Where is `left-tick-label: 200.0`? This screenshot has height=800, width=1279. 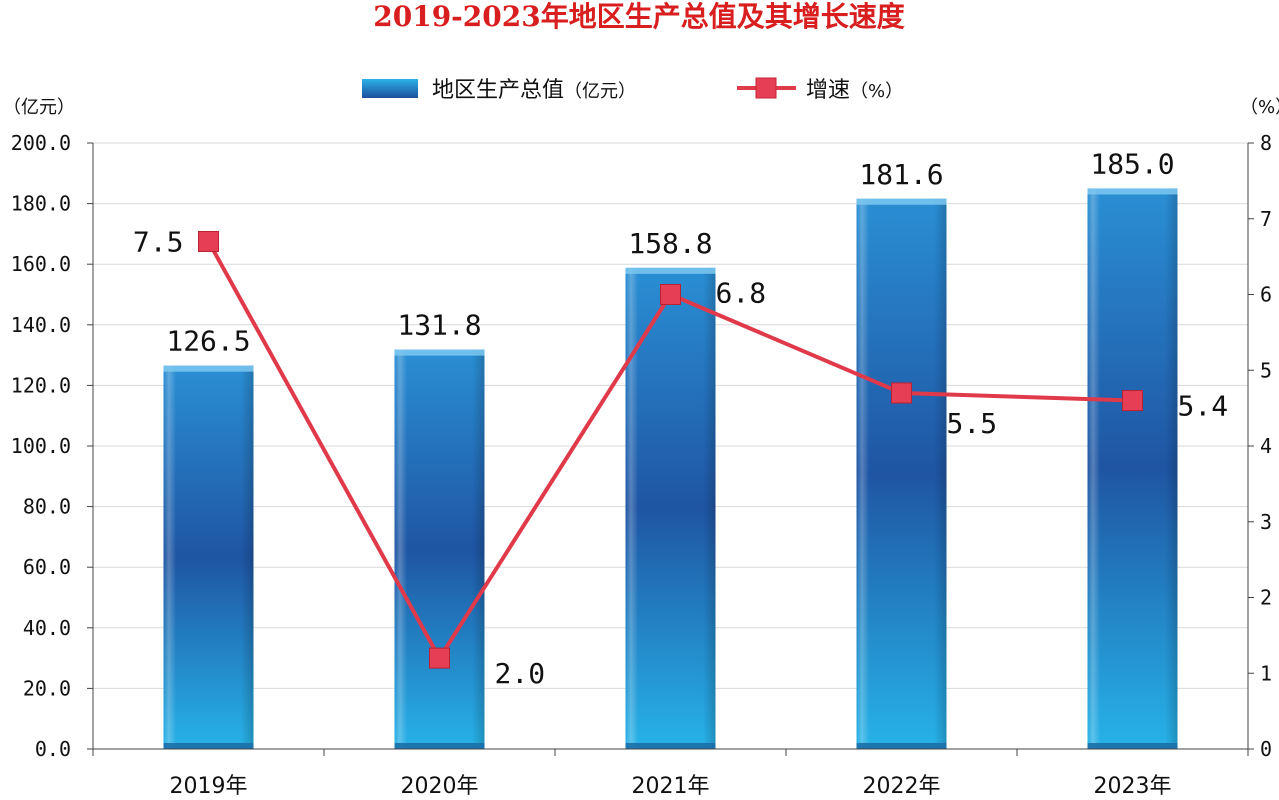
left-tick-label: 200.0 is located at coordinates (41, 143).